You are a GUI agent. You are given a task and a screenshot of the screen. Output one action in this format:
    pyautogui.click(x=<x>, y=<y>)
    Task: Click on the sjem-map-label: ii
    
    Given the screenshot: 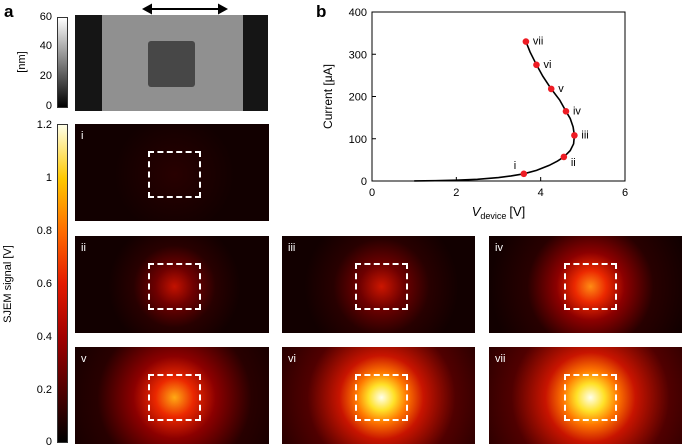 What is the action you would take?
    pyautogui.click(x=83, y=248)
    